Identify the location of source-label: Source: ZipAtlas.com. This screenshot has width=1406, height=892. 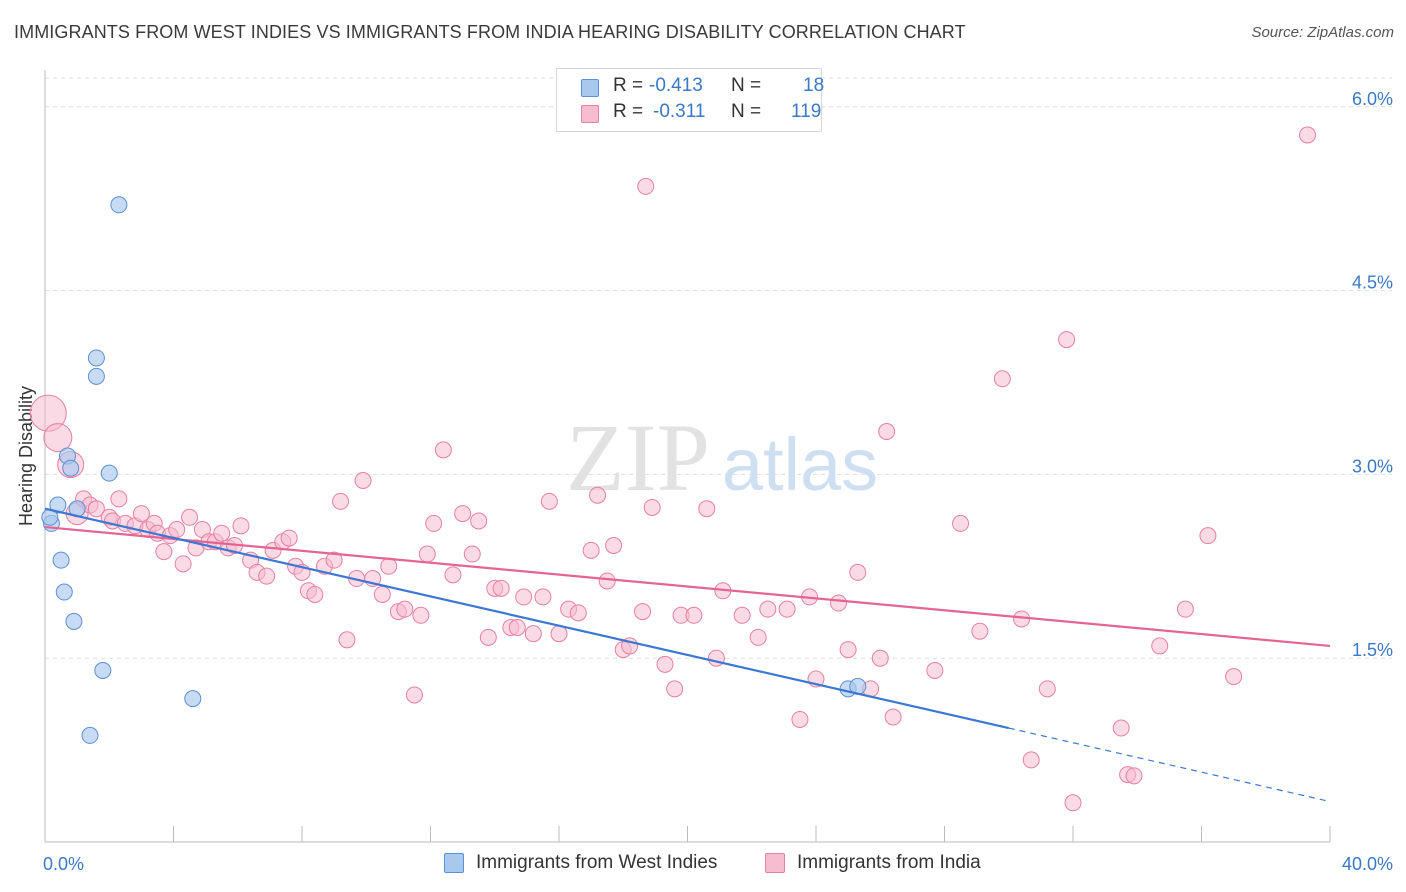
(1322, 32).